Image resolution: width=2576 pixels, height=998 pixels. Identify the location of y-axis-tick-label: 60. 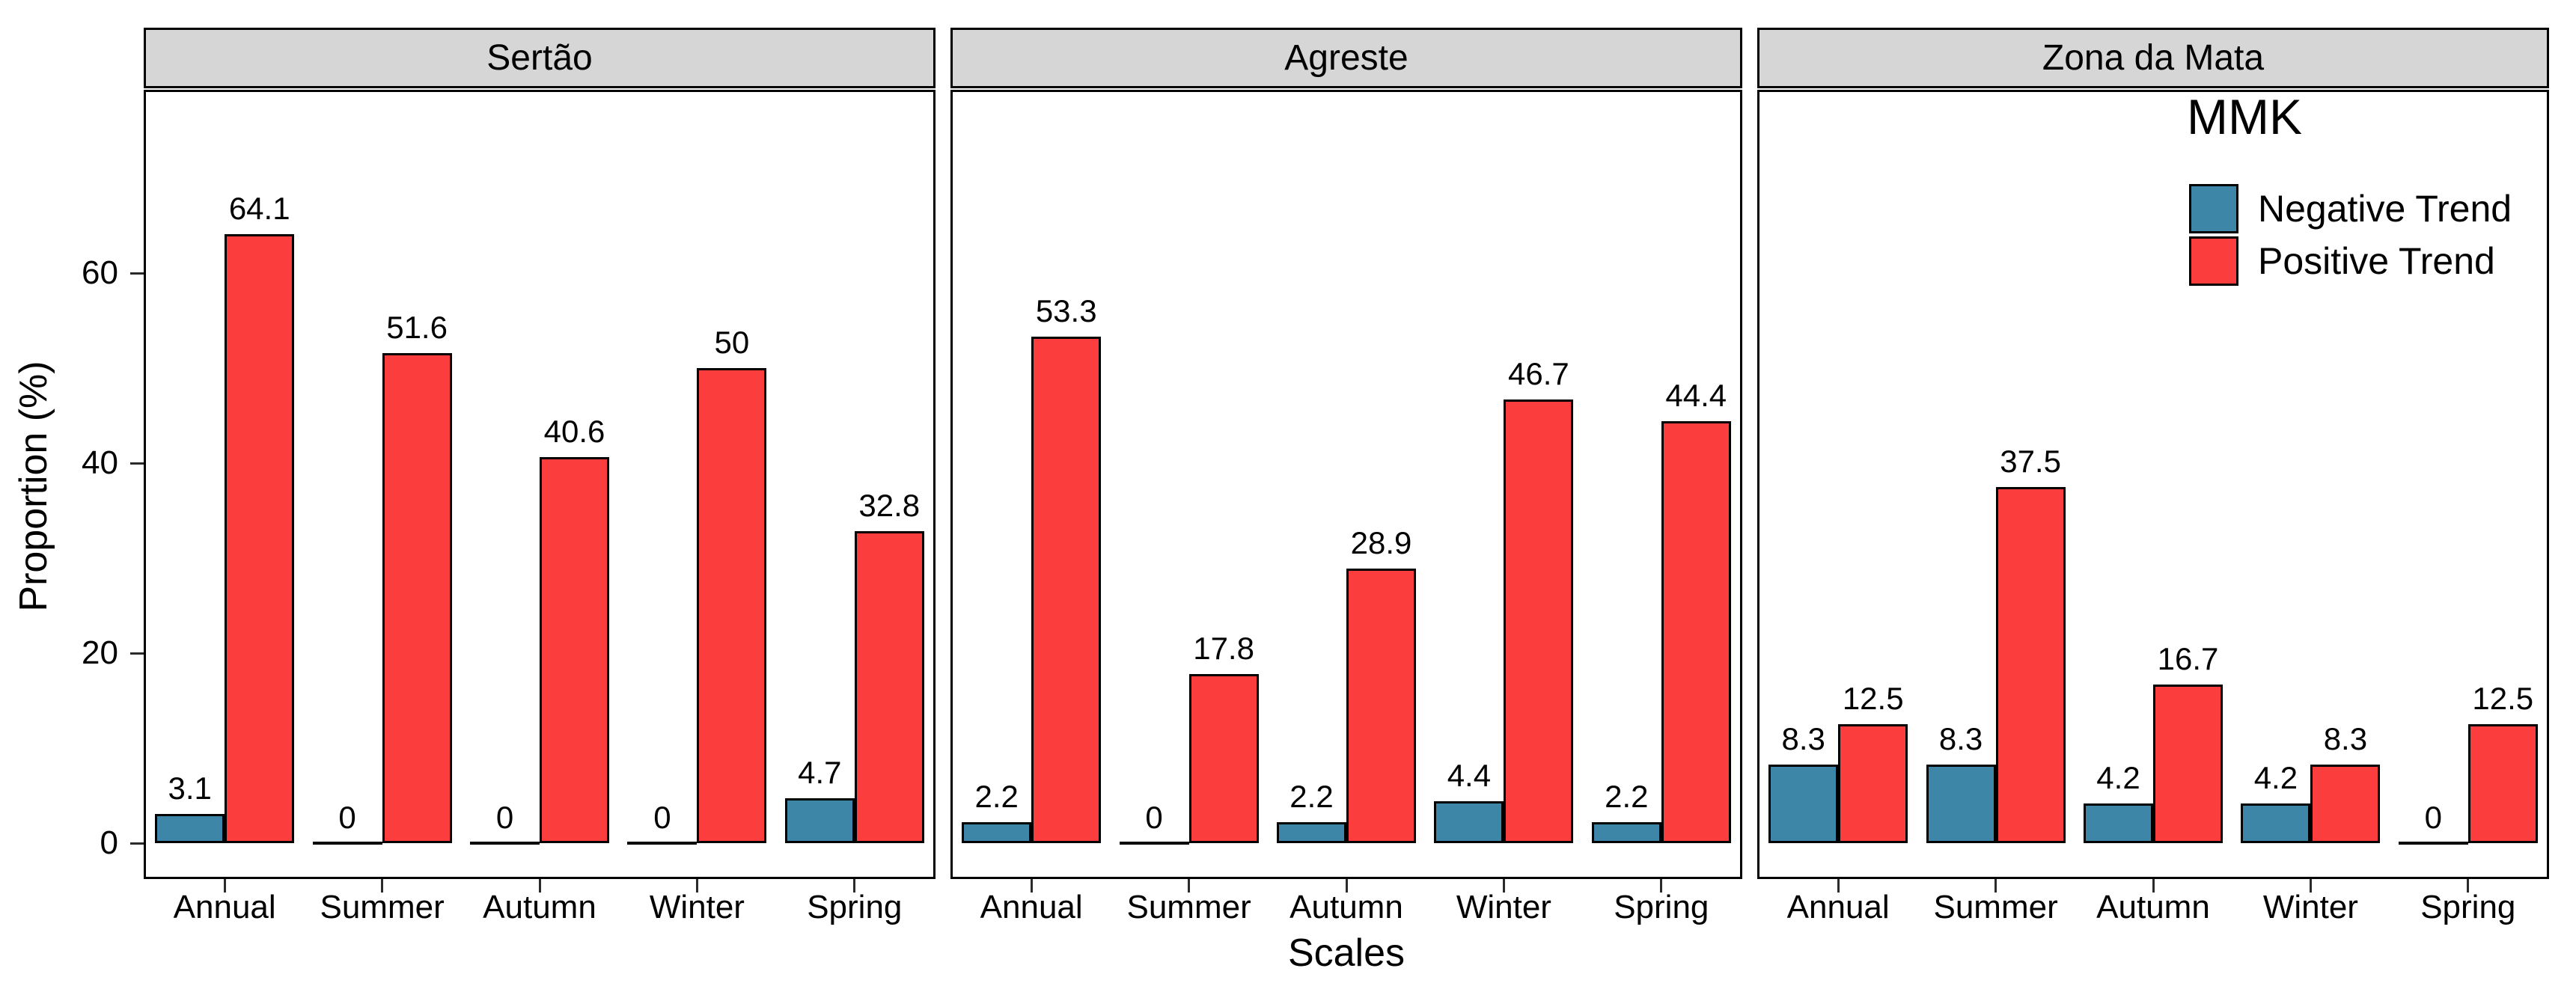
(100, 272).